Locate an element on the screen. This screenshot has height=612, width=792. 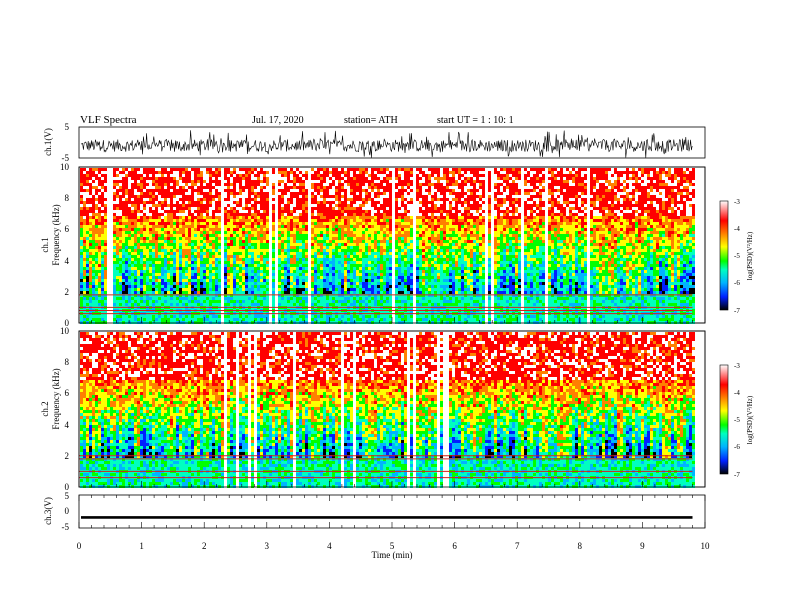
waveform-ch1-ytick-bottom: -5 is located at coordinates (66, 158).